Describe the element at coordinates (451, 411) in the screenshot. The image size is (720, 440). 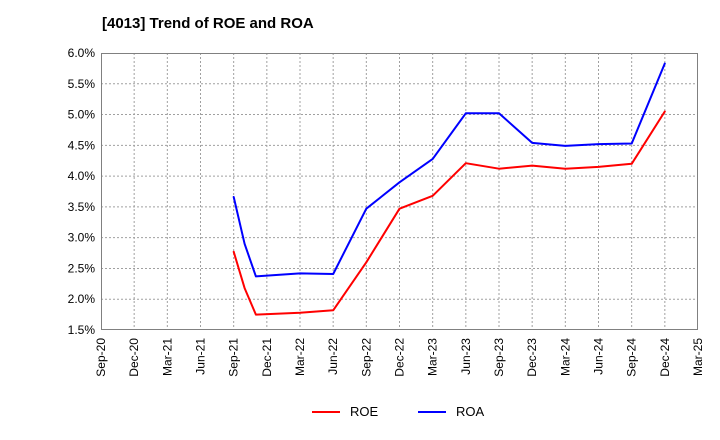
I see `legend-item-roa: ROA` at that location.